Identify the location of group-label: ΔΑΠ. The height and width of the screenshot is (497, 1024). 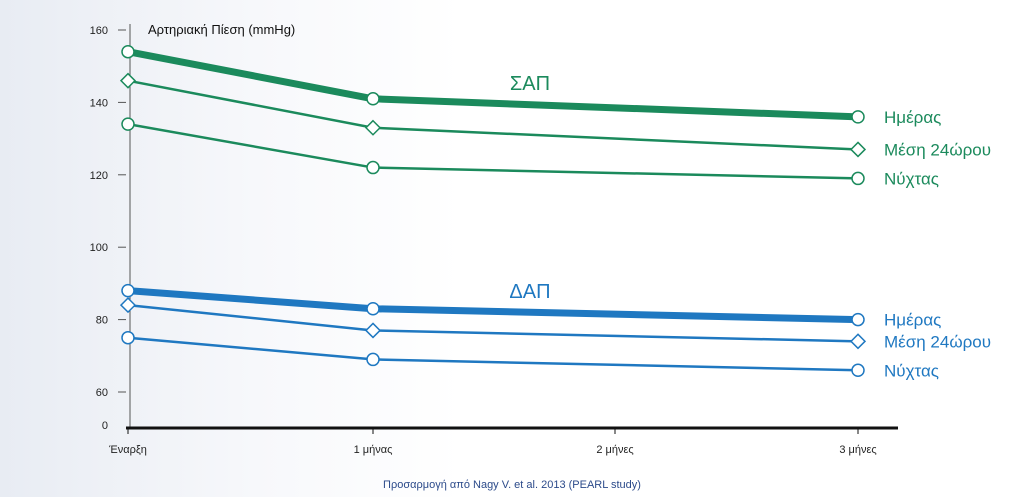
(529, 292).